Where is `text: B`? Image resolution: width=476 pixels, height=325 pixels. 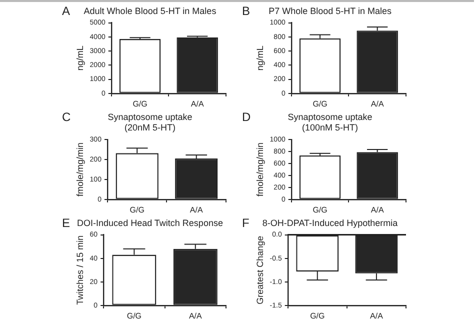 text: B is located at coordinates (246, 11).